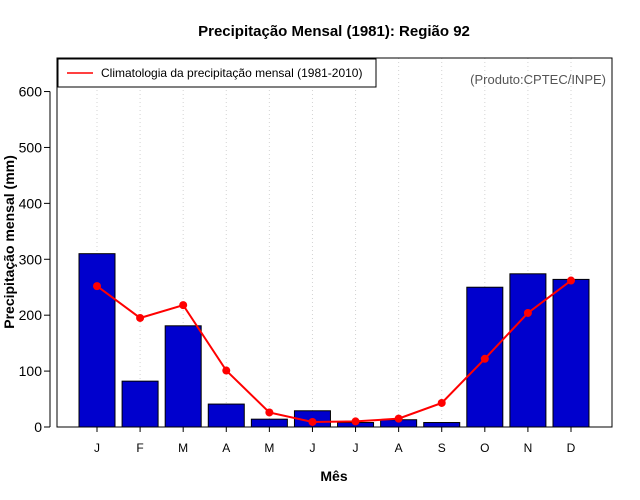 The width and height of the screenshot is (640, 500). What do you see at coordinates (31, 92) in the screenshot?
I see `y-tick-label: 600` at bounding box center [31, 92].